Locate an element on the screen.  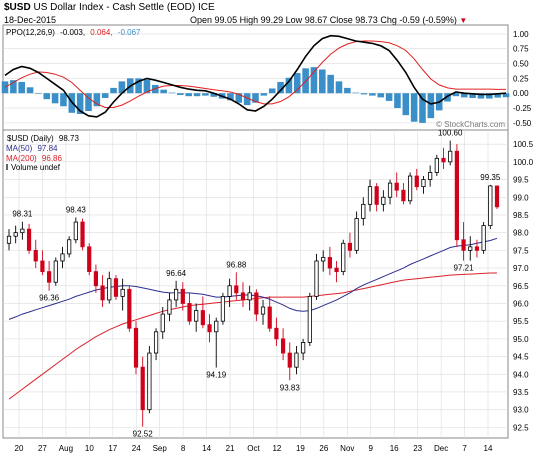
price-y-tick: 94.0 is located at coordinates (521, 374).